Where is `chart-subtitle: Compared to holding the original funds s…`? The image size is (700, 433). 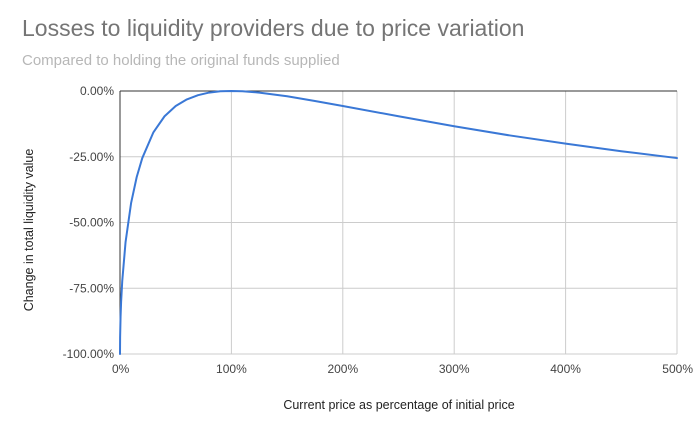
chart-subtitle: Compared to holding the original funds s… is located at coordinates (181, 60).